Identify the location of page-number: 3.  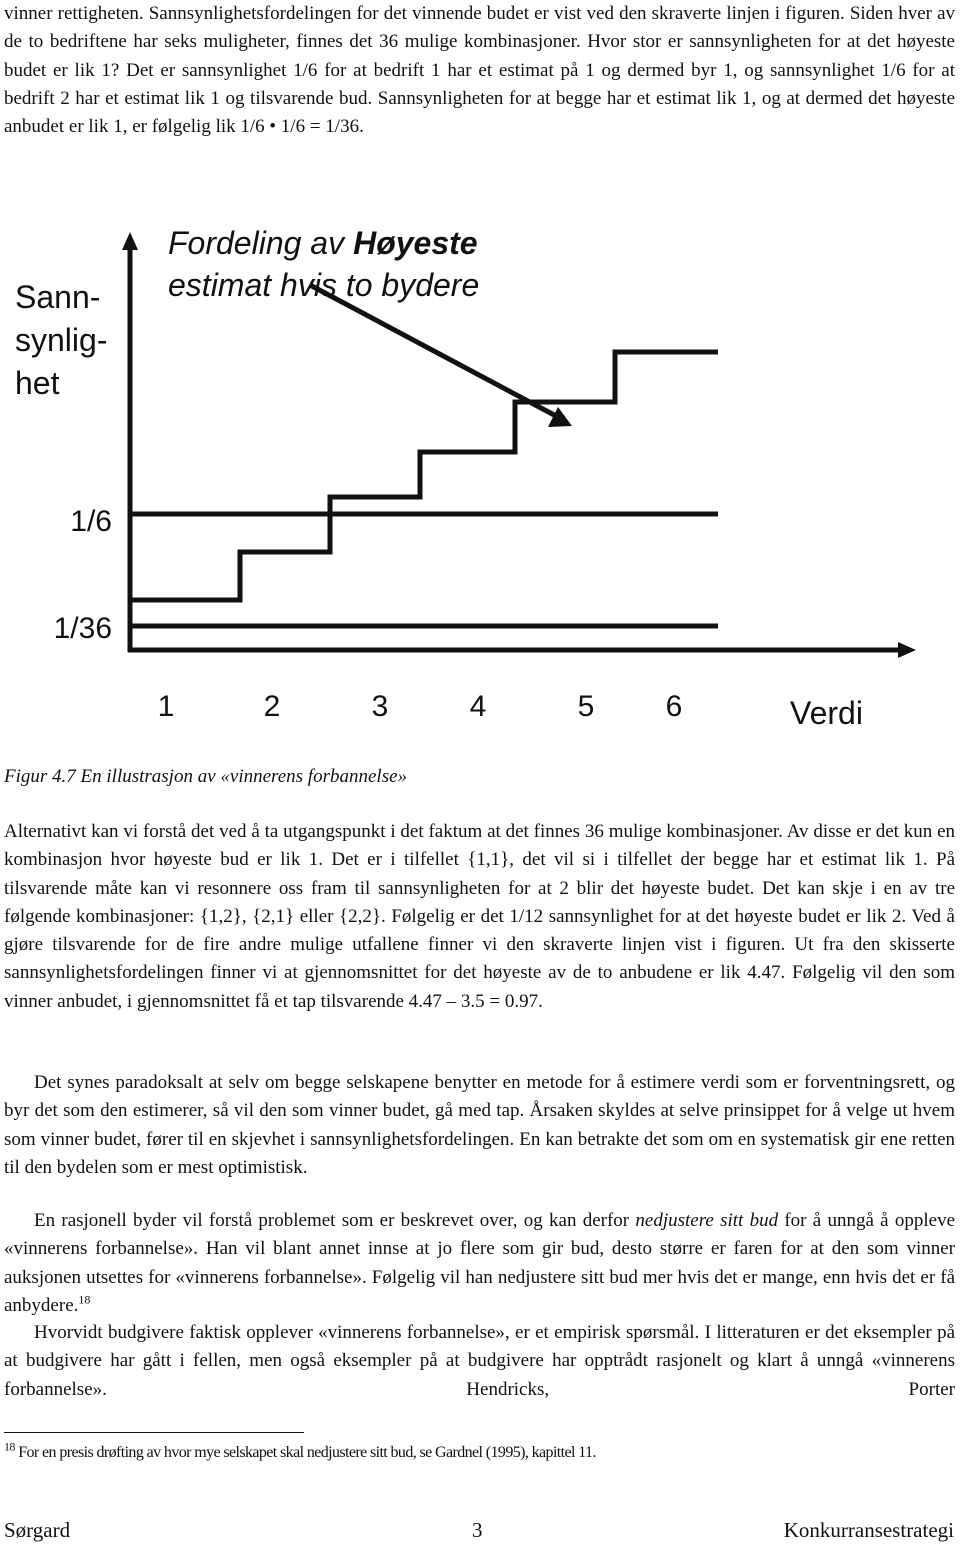
(477, 1530).